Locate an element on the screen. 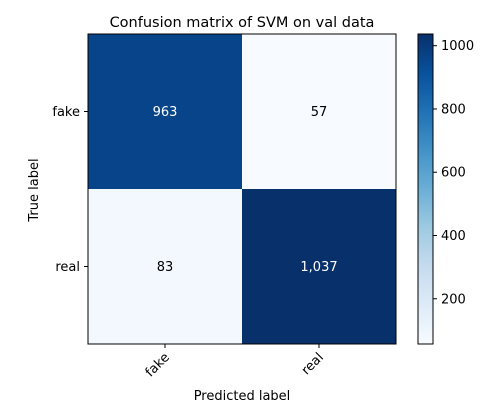 The image size is (500, 400). colorbar-tick-label: 400 is located at coordinates (453, 236).